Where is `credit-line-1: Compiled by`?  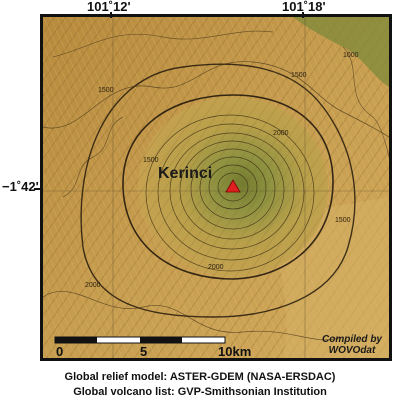
credit-line-1: Compiled by is located at coordinates (351, 339).